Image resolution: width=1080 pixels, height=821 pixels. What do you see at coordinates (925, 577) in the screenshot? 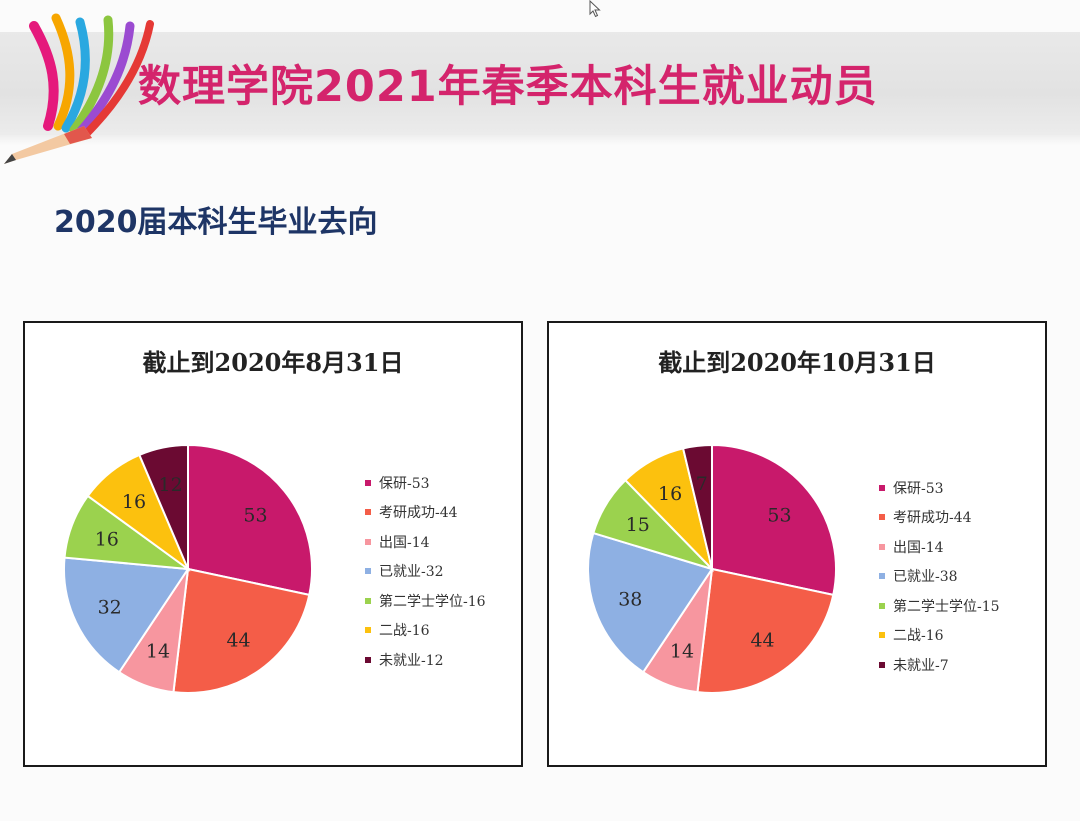
I see `legend-label: 已就业-38` at bounding box center [925, 577].